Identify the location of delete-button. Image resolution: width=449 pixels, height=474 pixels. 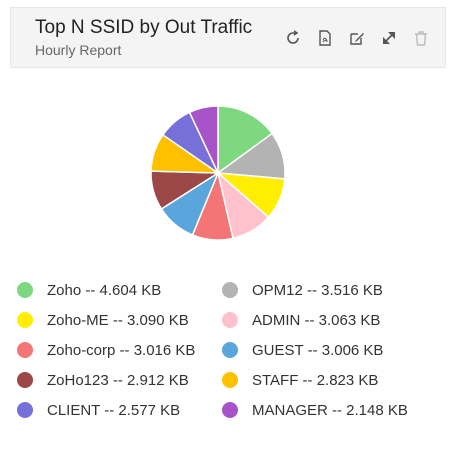
(421, 38).